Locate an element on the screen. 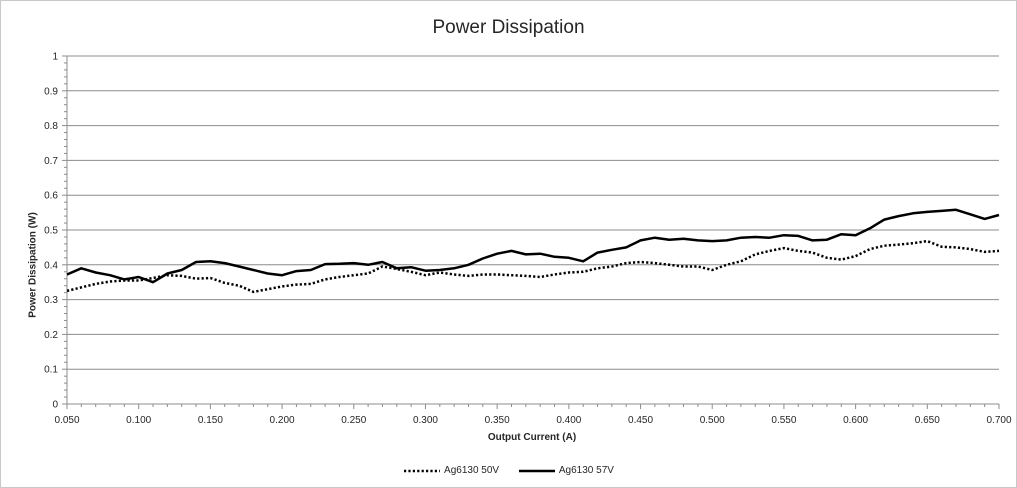 This screenshot has height=488, width=1017. y-axis-label: Power Dissipation (W) is located at coordinates (33, 265).